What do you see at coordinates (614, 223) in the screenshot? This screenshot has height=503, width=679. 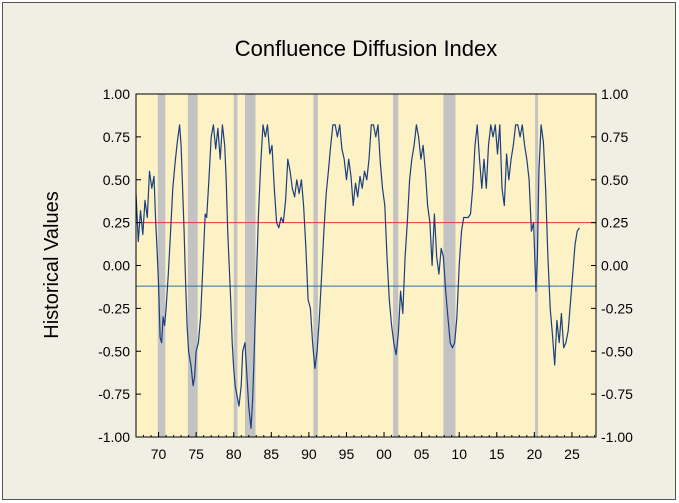 I see `y-tick-label-right: 0.25` at bounding box center [614, 223].